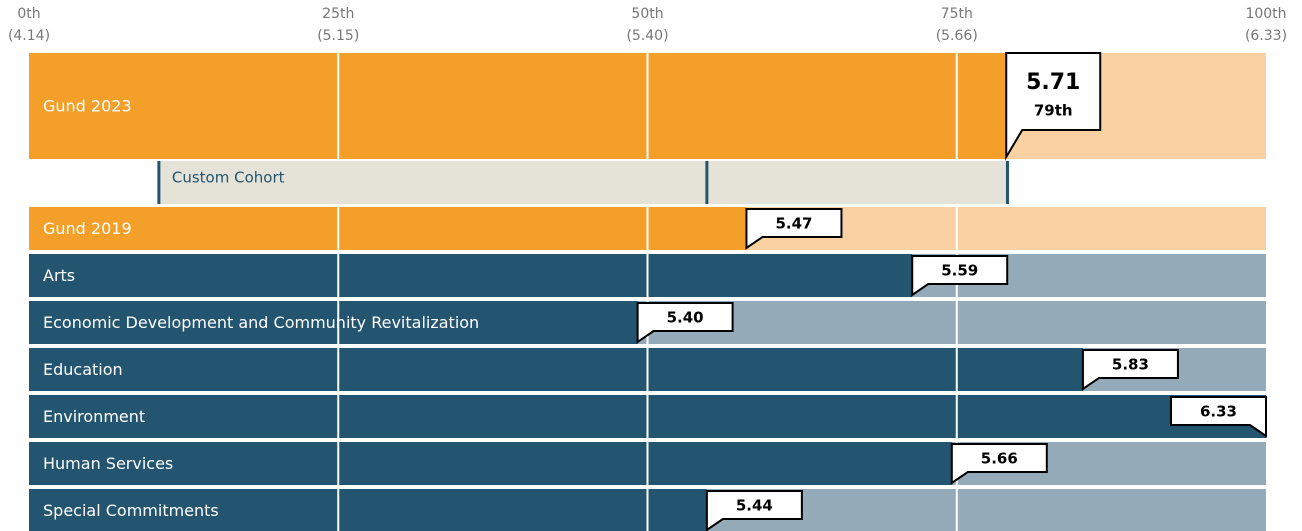 This screenshot has width=1302, height=531. Describe the element at coordinates (338, 14) in the screenshot. I see `x-tick-label: 25th` at that location.